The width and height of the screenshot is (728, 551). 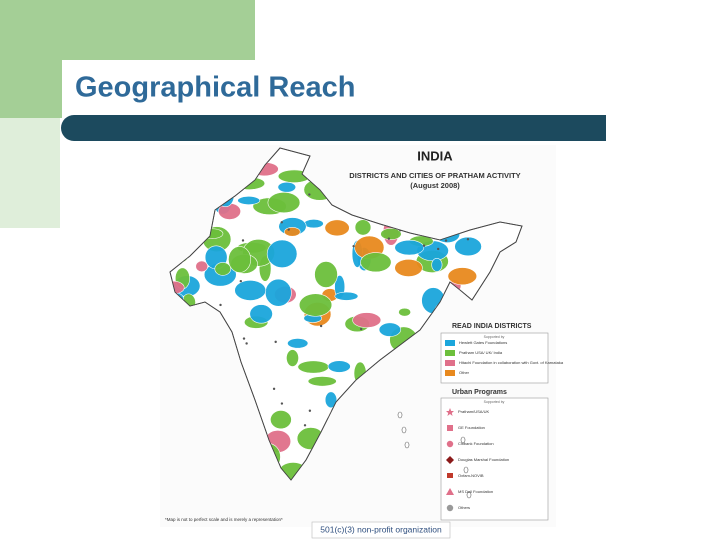 What do you see at coordinates (215, 88) in the screenshot?
I see `slide-title: Geographical Reach` at bounding box center [215, 88].